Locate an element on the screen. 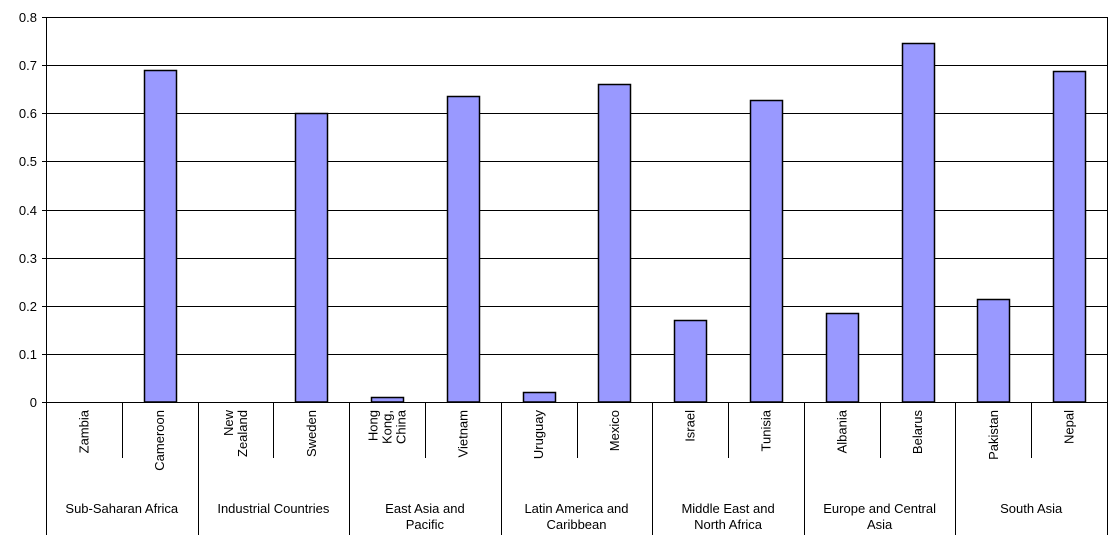 This screenshot has height=540, width=1109. group-label: Asia is located at coordinates (880, 524).